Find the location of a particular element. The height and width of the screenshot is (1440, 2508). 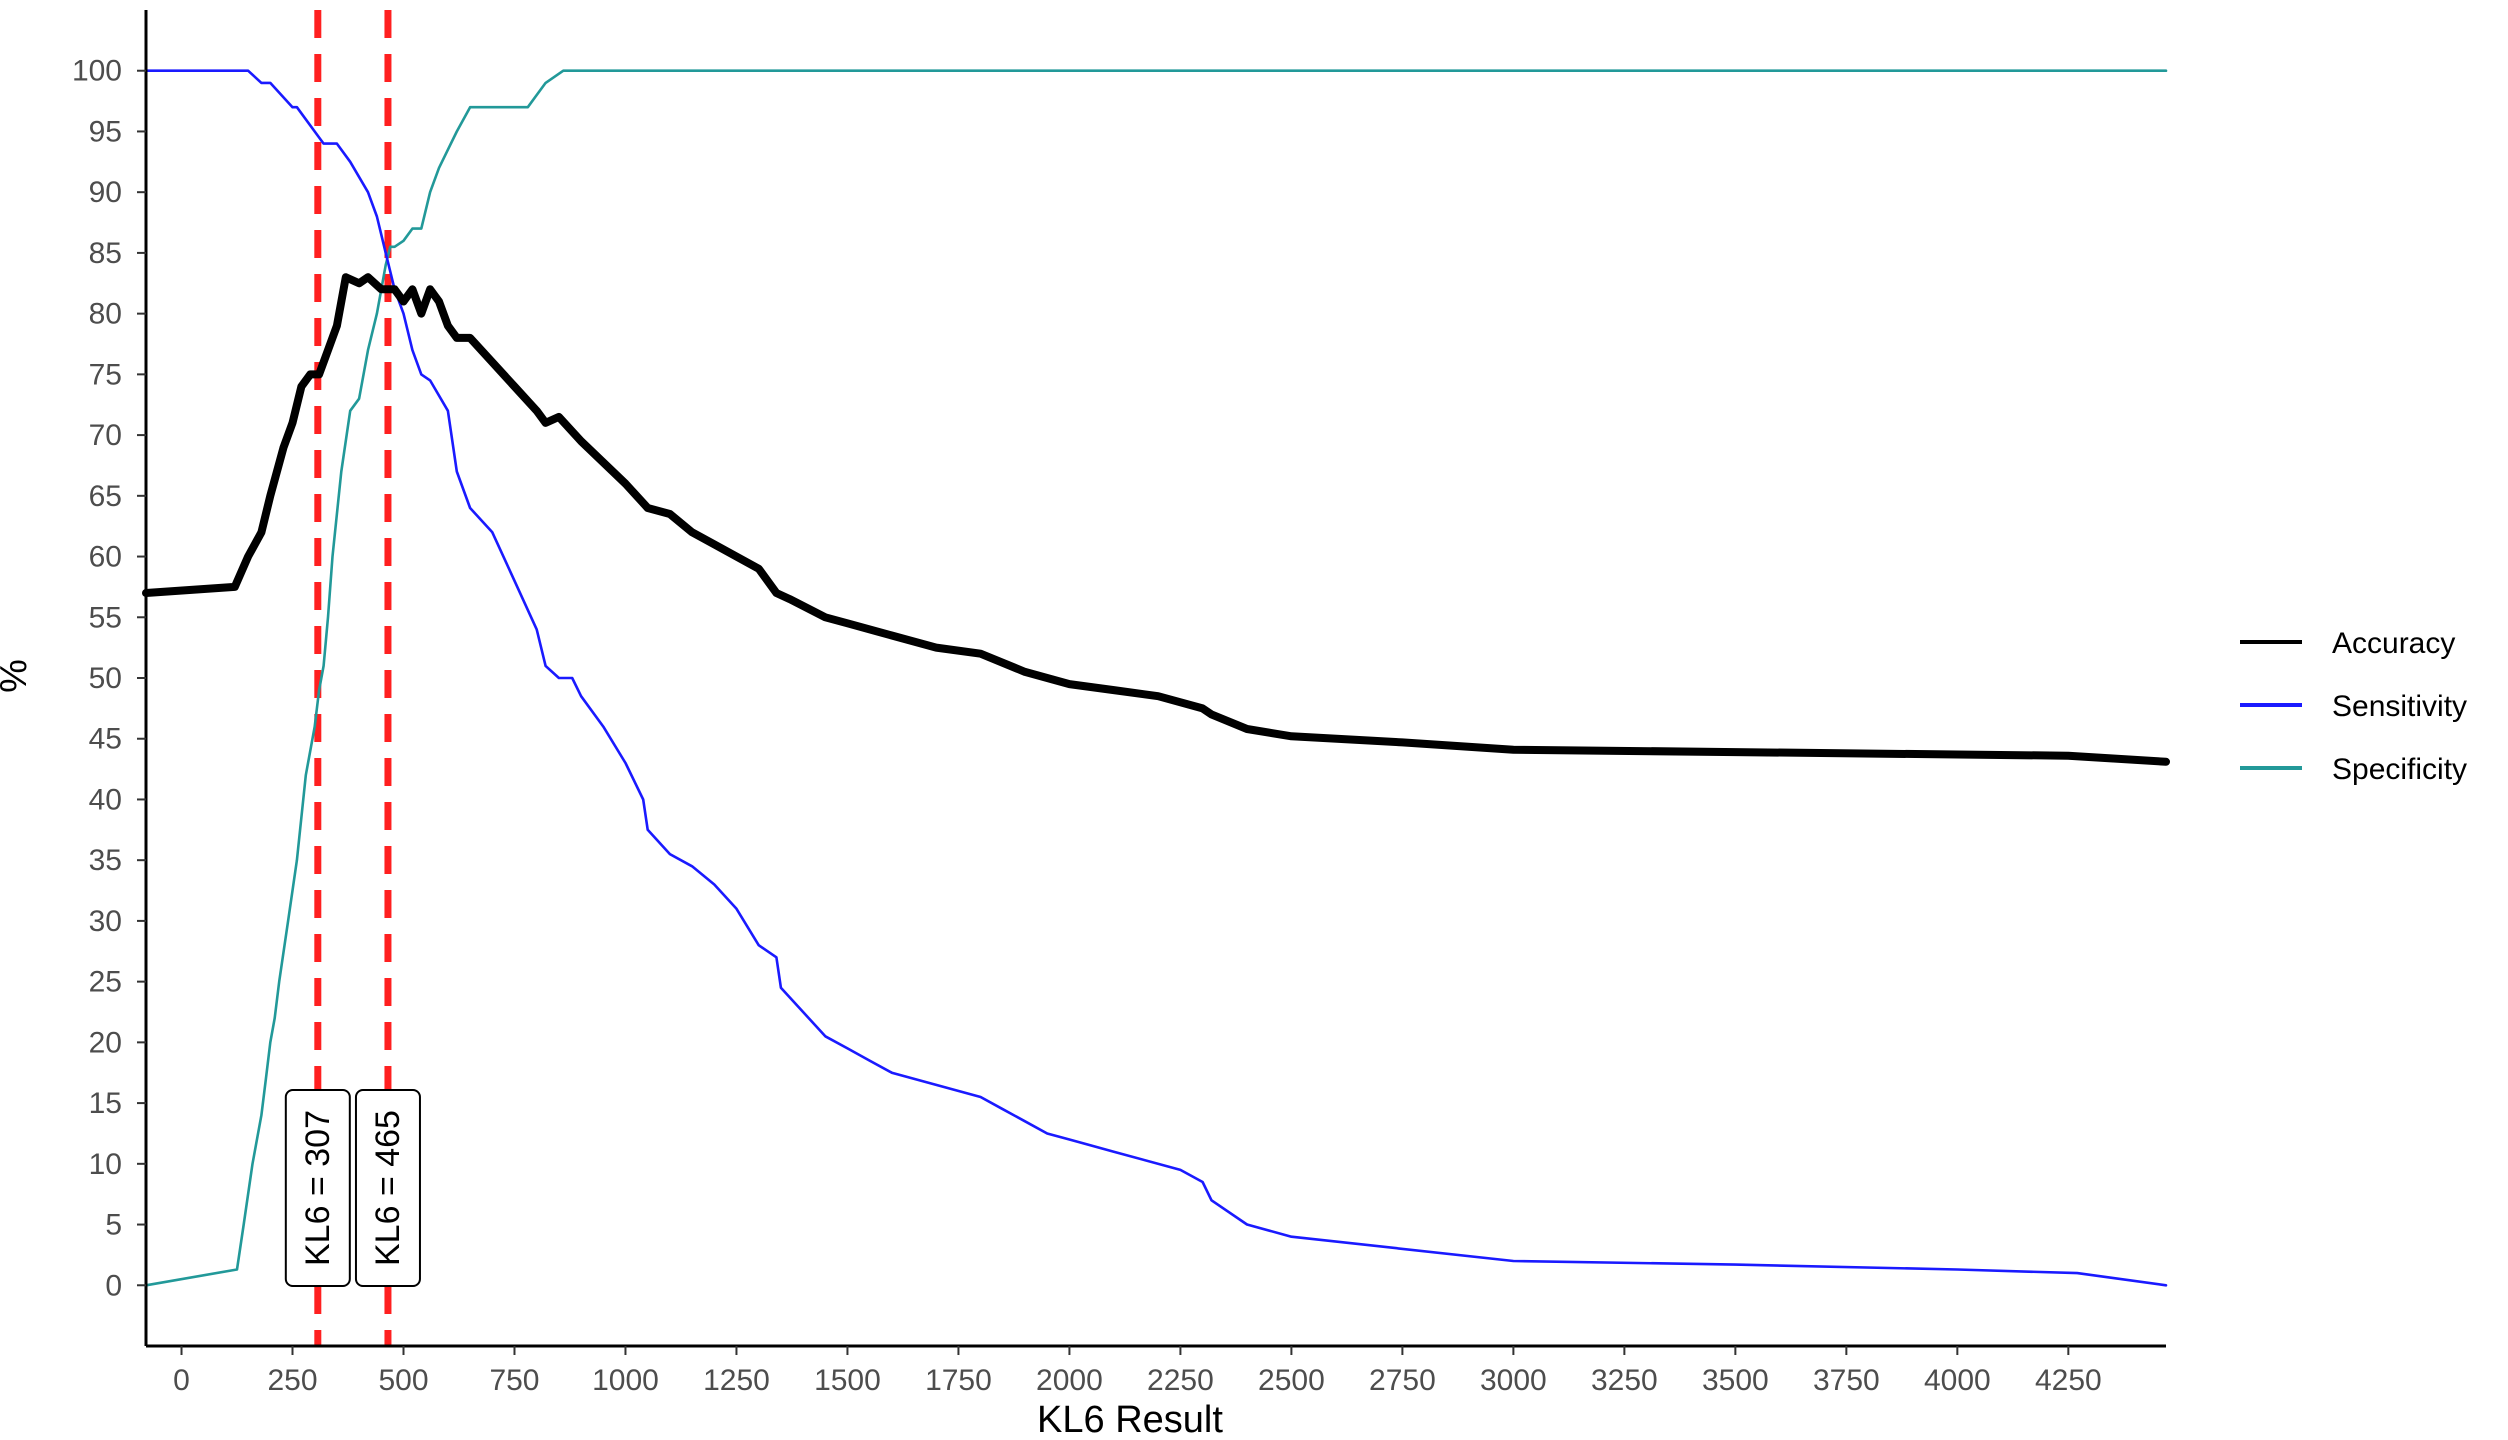

x-tick-label: 4250 is located at coordinates (2068, 1380).